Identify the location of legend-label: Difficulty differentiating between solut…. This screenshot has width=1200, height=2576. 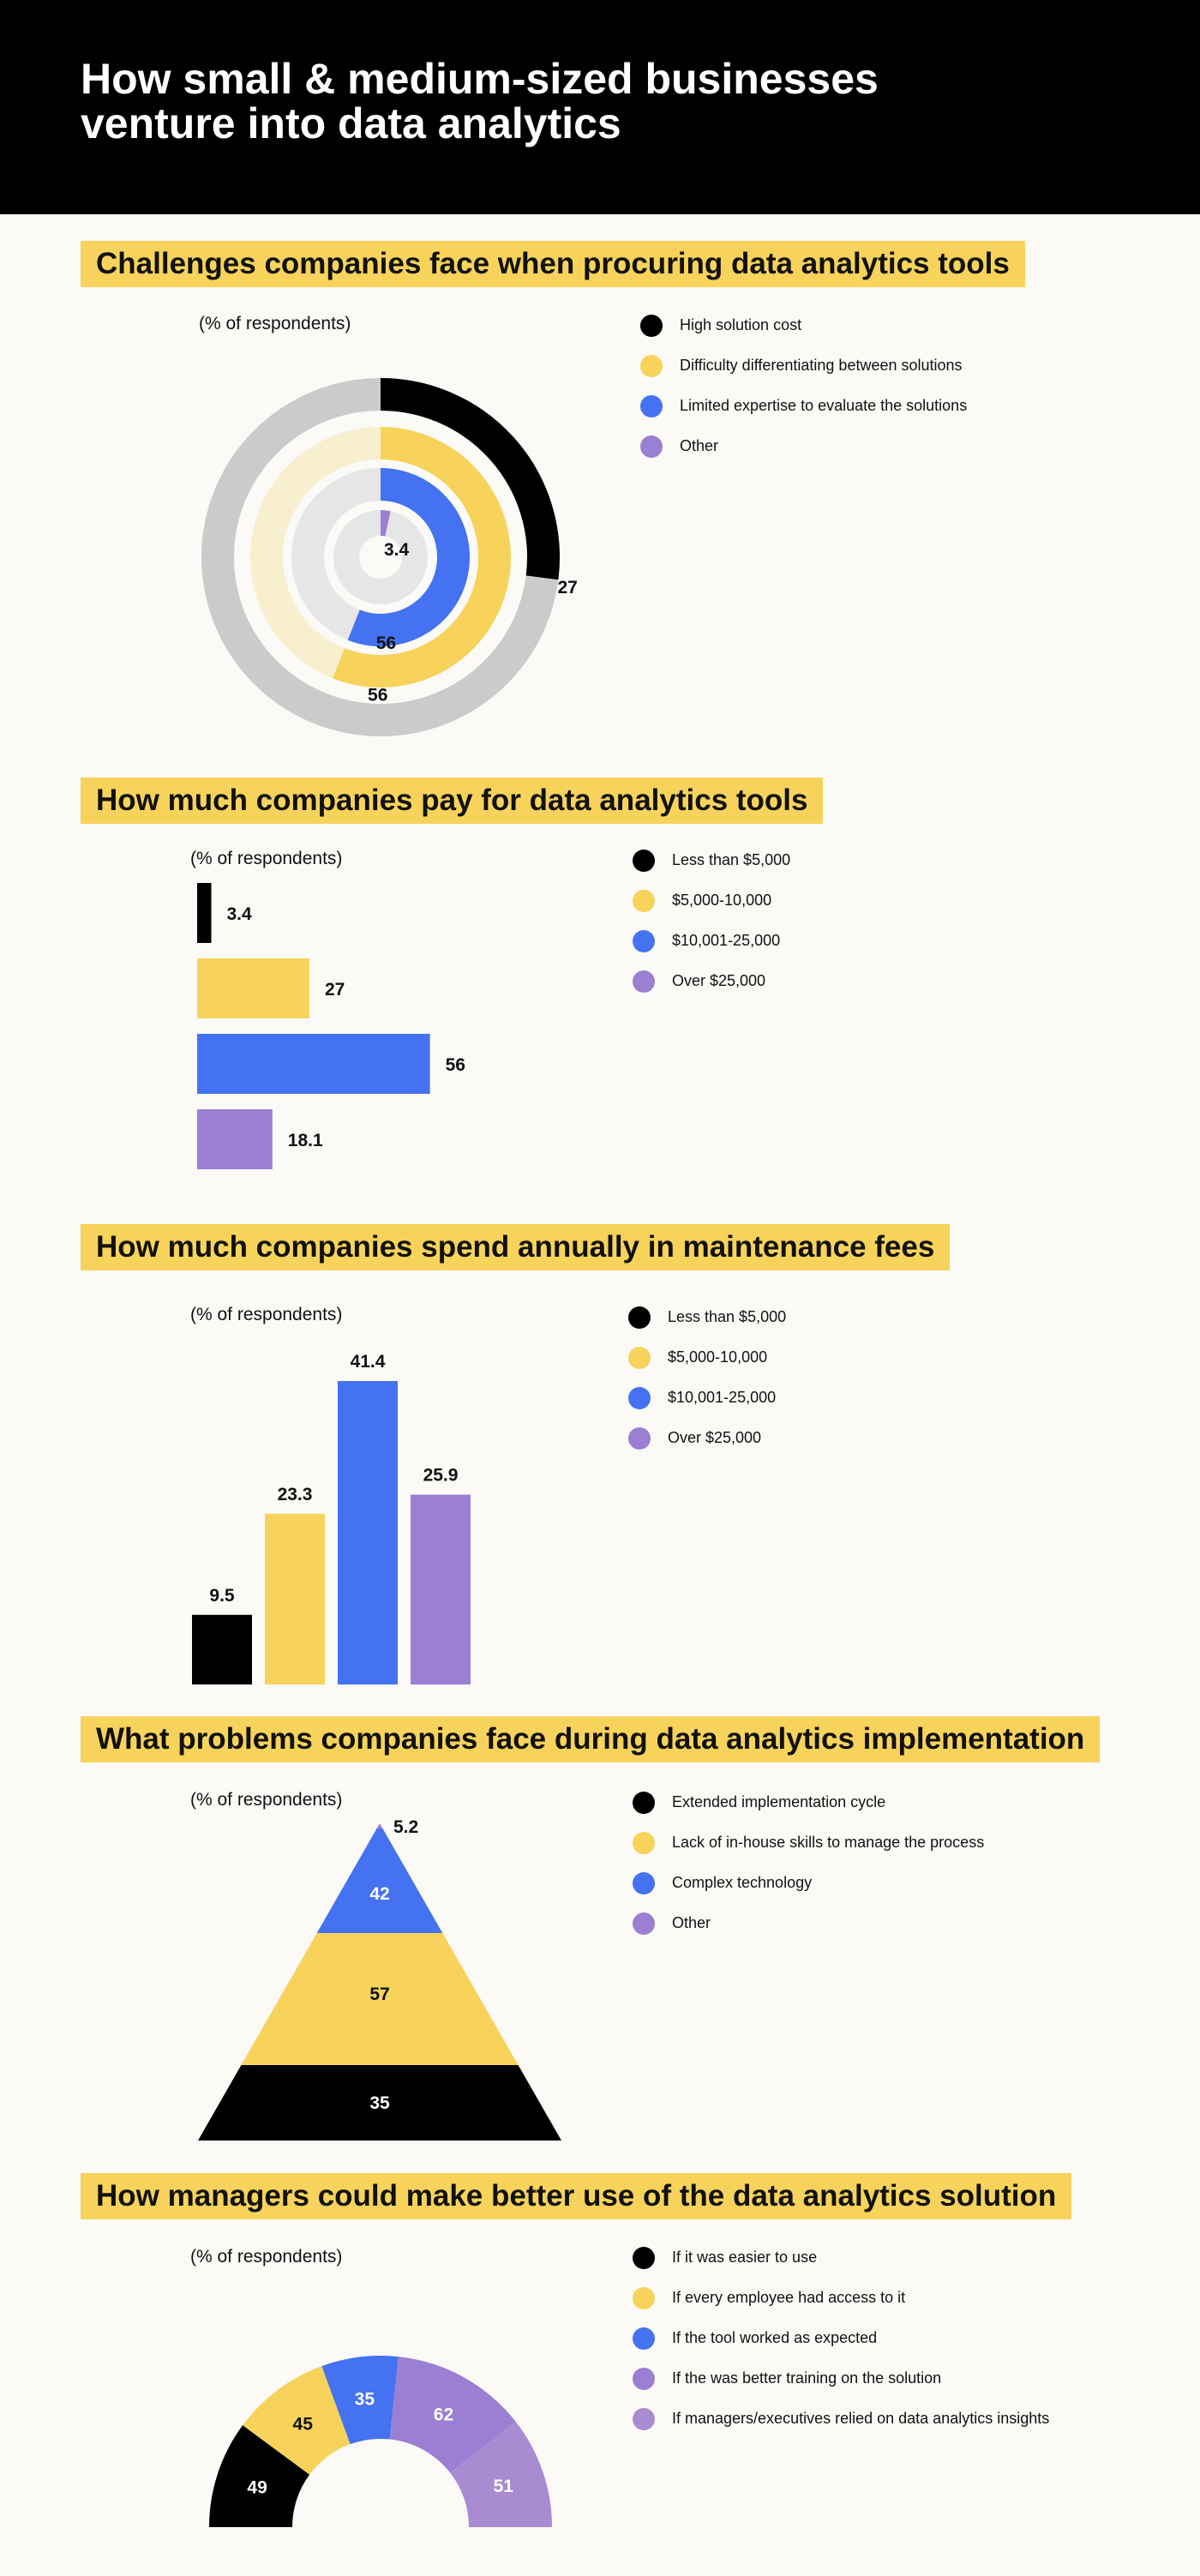
(821, 365).